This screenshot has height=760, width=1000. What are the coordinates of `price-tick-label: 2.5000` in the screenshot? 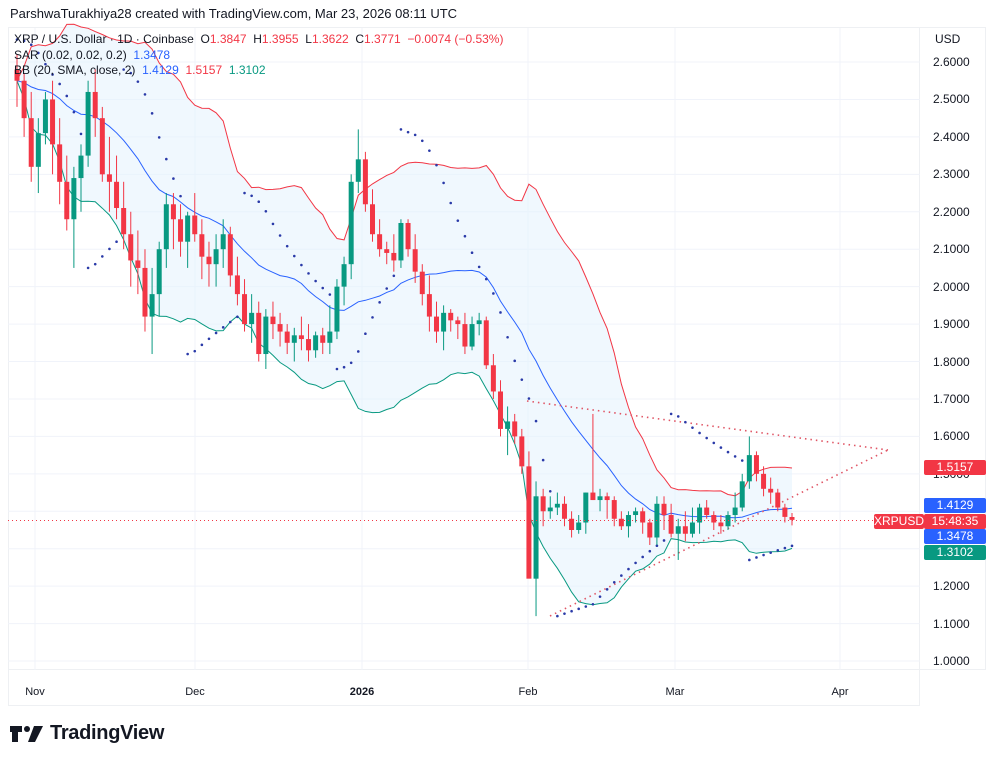 It's located at (951, 99).